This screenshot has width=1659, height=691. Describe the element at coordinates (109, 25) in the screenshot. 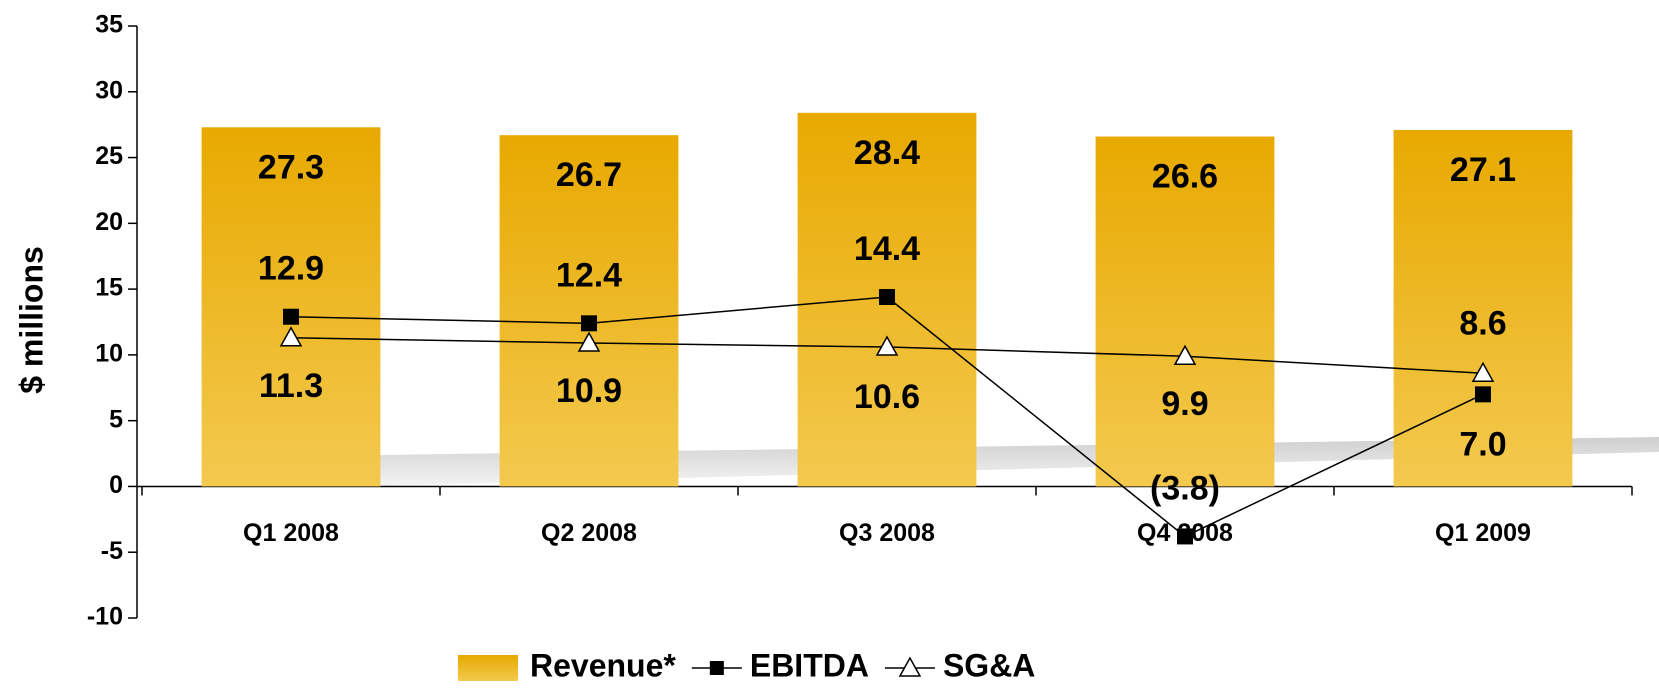

I see `y-tick-label: 35` at that location.